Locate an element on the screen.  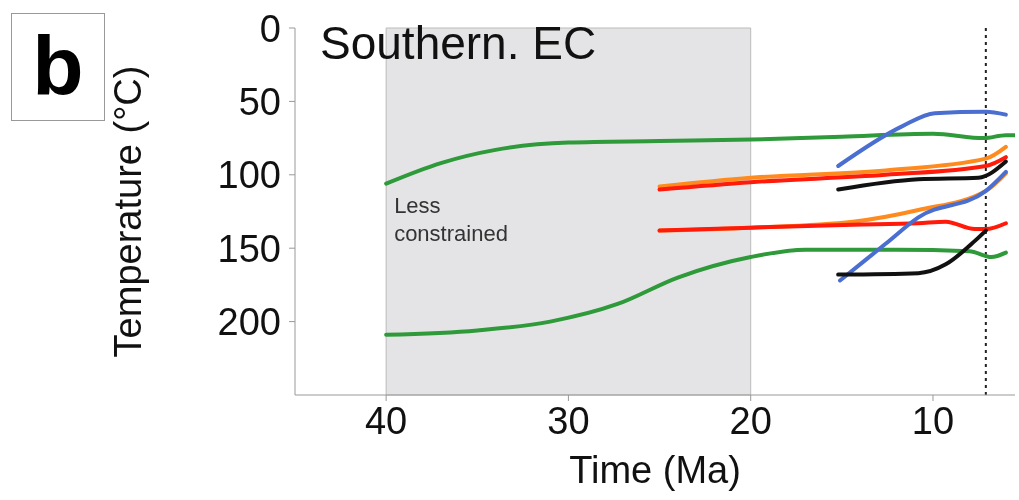
band-label: Less constrained is located at coordinates (451, 219).